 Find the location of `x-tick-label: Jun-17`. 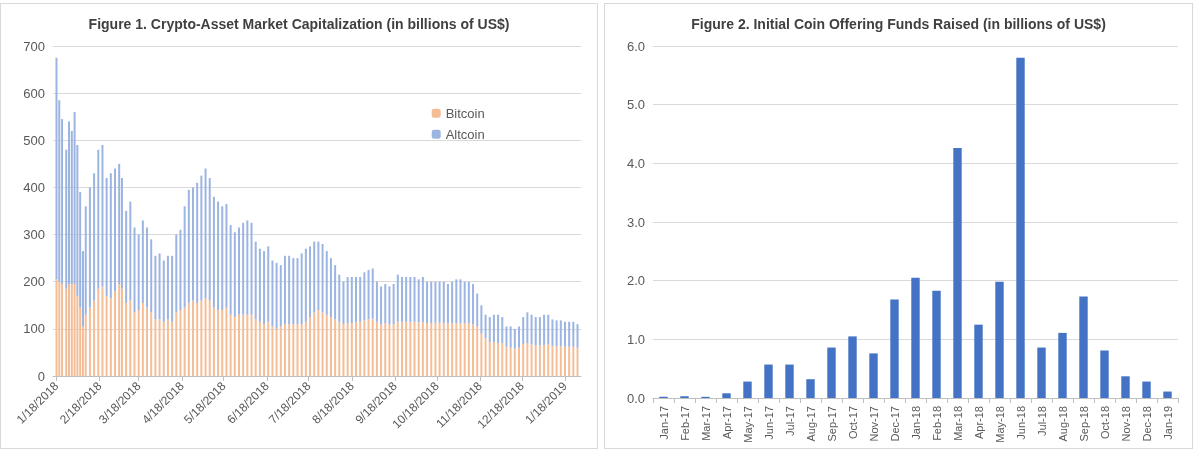

x-tick-label: Jun-17 is located at coordinates (768, 423).